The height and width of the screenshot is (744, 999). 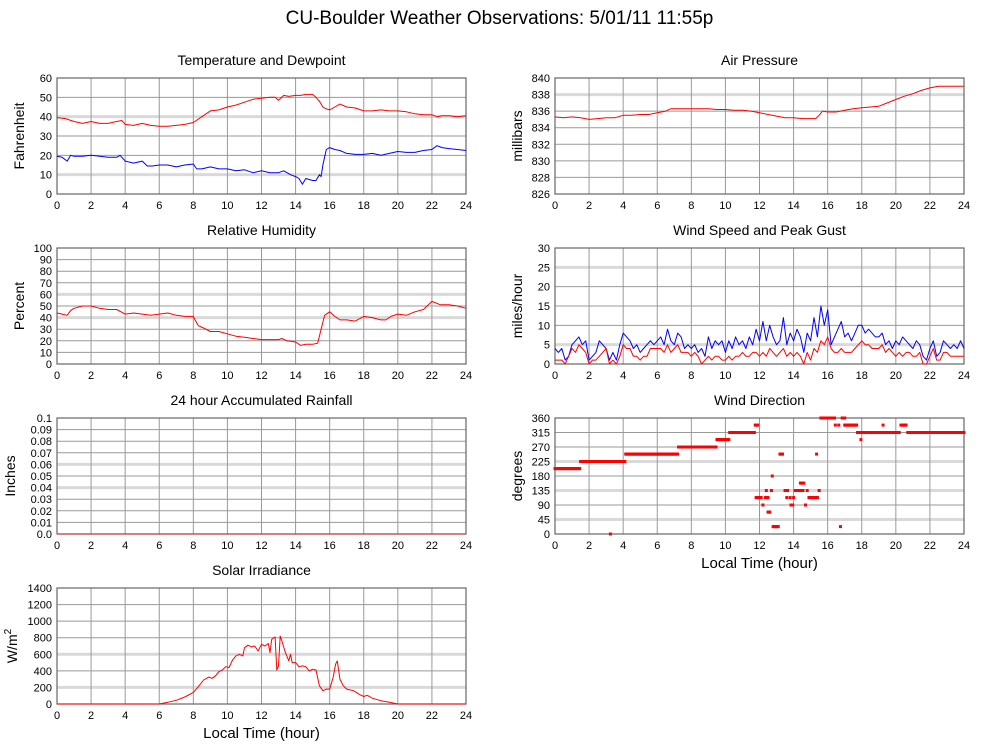 I want to click on y-axis-label-superscript: 2, so click(x=8, y=631).